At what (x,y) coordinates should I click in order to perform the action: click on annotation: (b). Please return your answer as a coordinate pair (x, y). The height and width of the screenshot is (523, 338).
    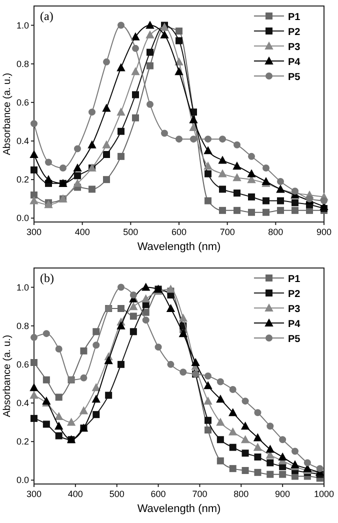
    Looking at the image, I should click on (47, 278).